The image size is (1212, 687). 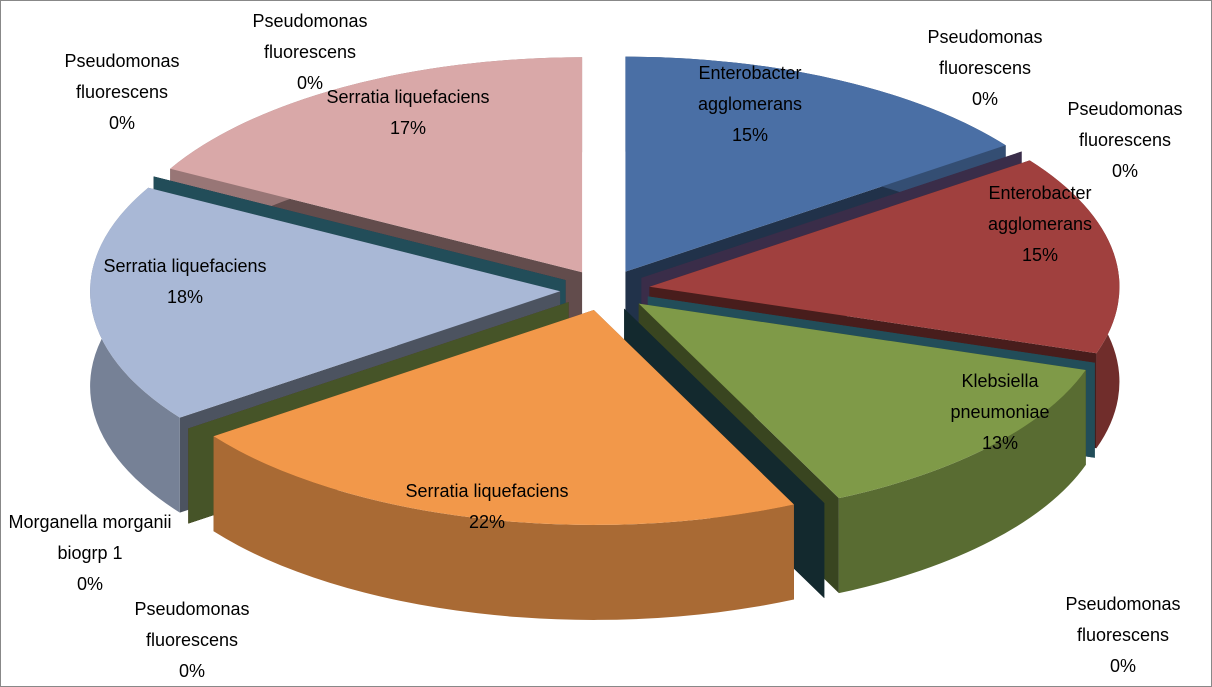 What do you see at coordinates (1000, 396) in the screenshot?
I see `data-label-name: Klebsiella pneumoniae` at bounding box center [1000, 396].